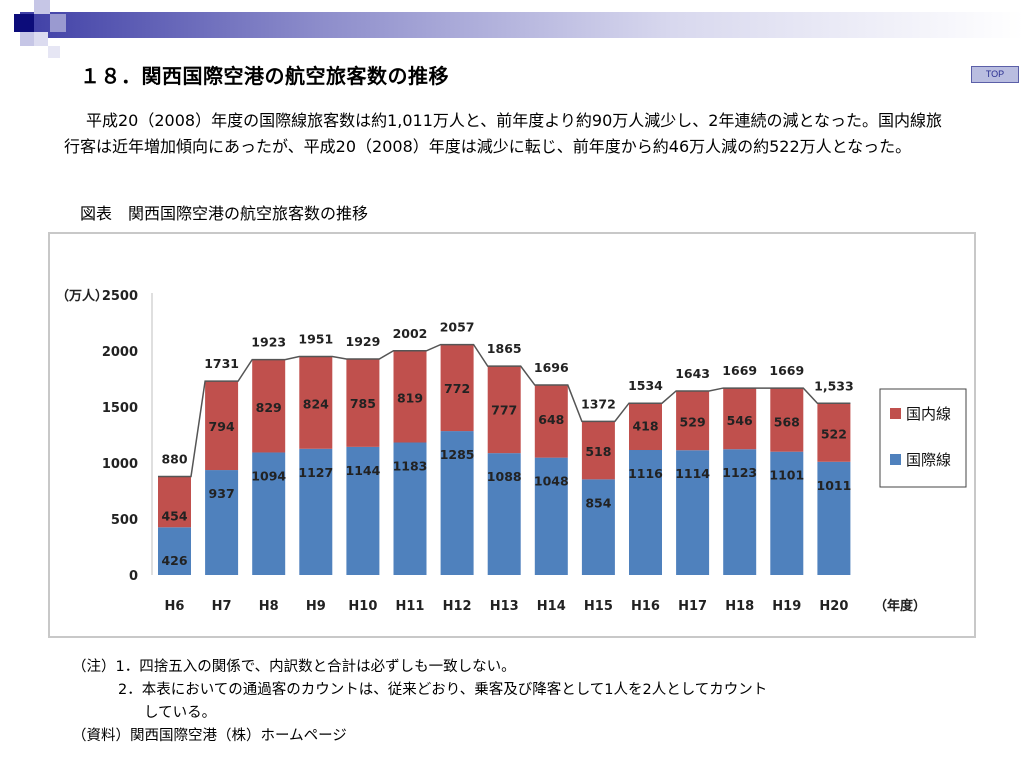 The width and height of the screenshot is (1024, 768). Describe the element at coordinates (209, 736) in the screenshot. I see `source-note: （資料）関西国際空港（株）ホームページ` at that location.